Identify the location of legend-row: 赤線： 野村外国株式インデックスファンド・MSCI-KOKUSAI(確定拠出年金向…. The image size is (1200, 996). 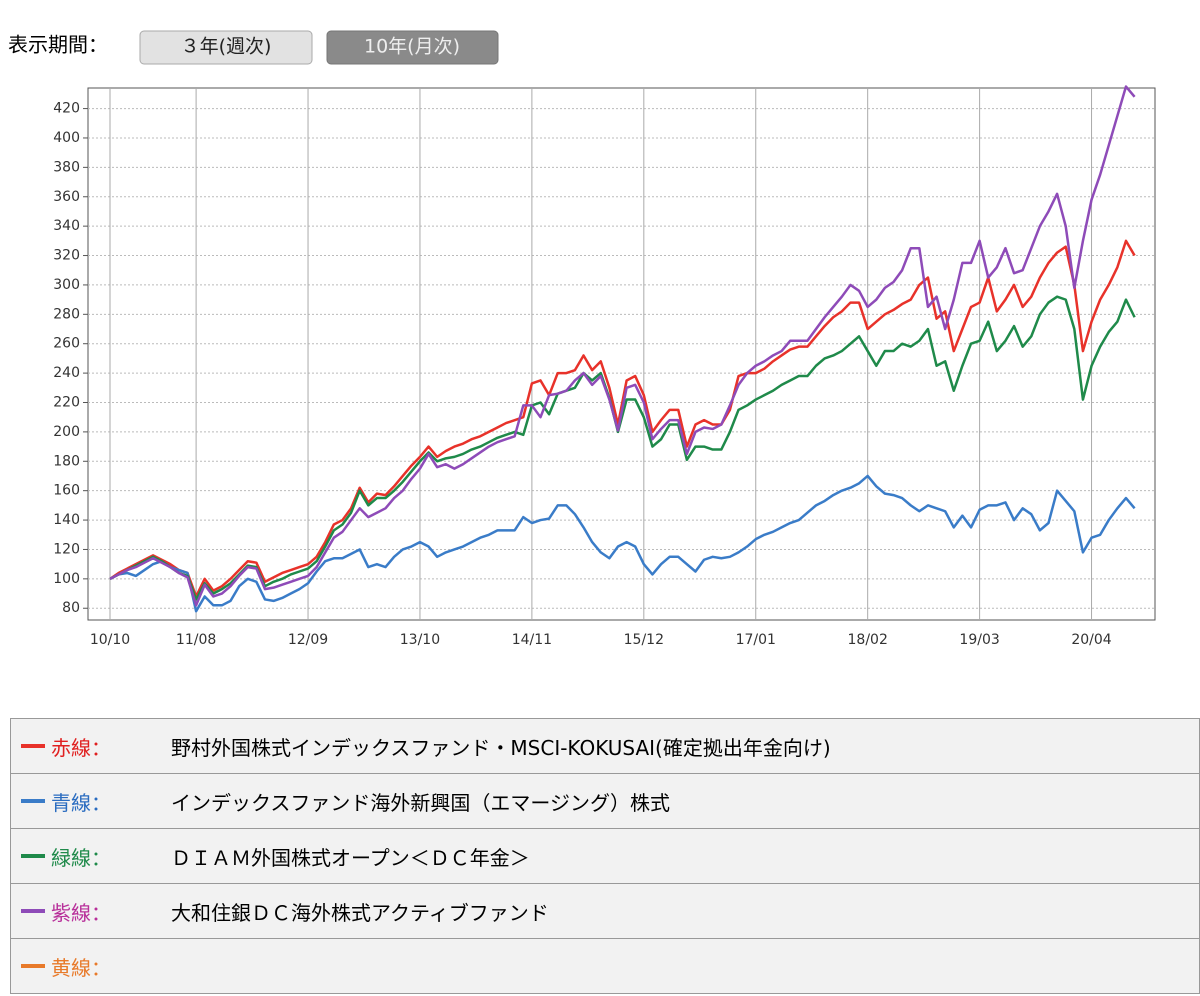
(605, 745).